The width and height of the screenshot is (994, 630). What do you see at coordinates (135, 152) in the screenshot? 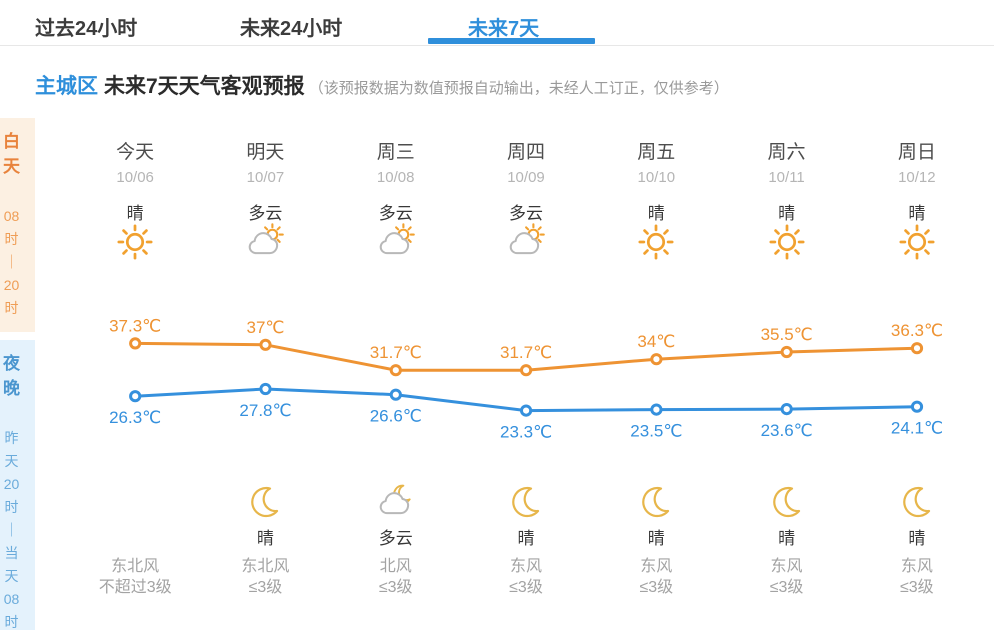
I see `day-name: 今天` at bounding box center [135, 152].